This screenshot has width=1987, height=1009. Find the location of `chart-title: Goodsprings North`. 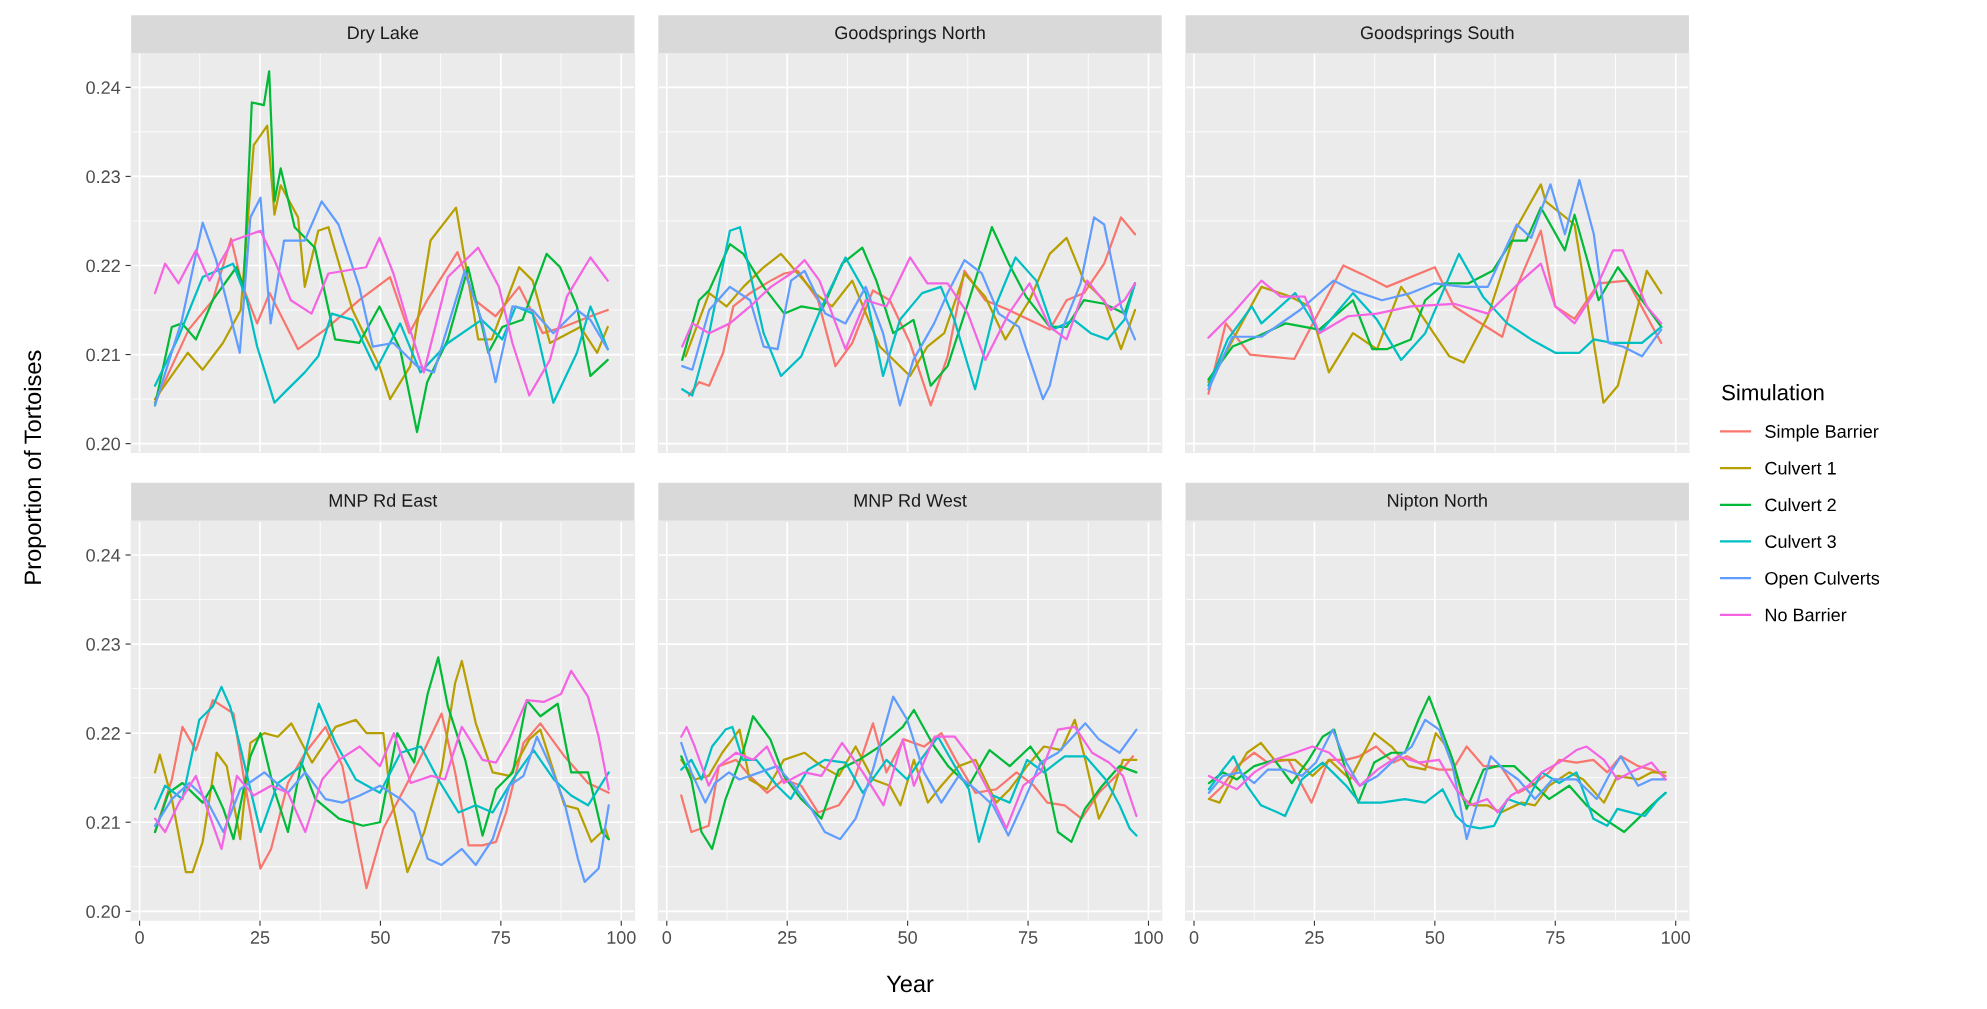

chart-title: Goodsprings North is located at coordinates (910, 34).